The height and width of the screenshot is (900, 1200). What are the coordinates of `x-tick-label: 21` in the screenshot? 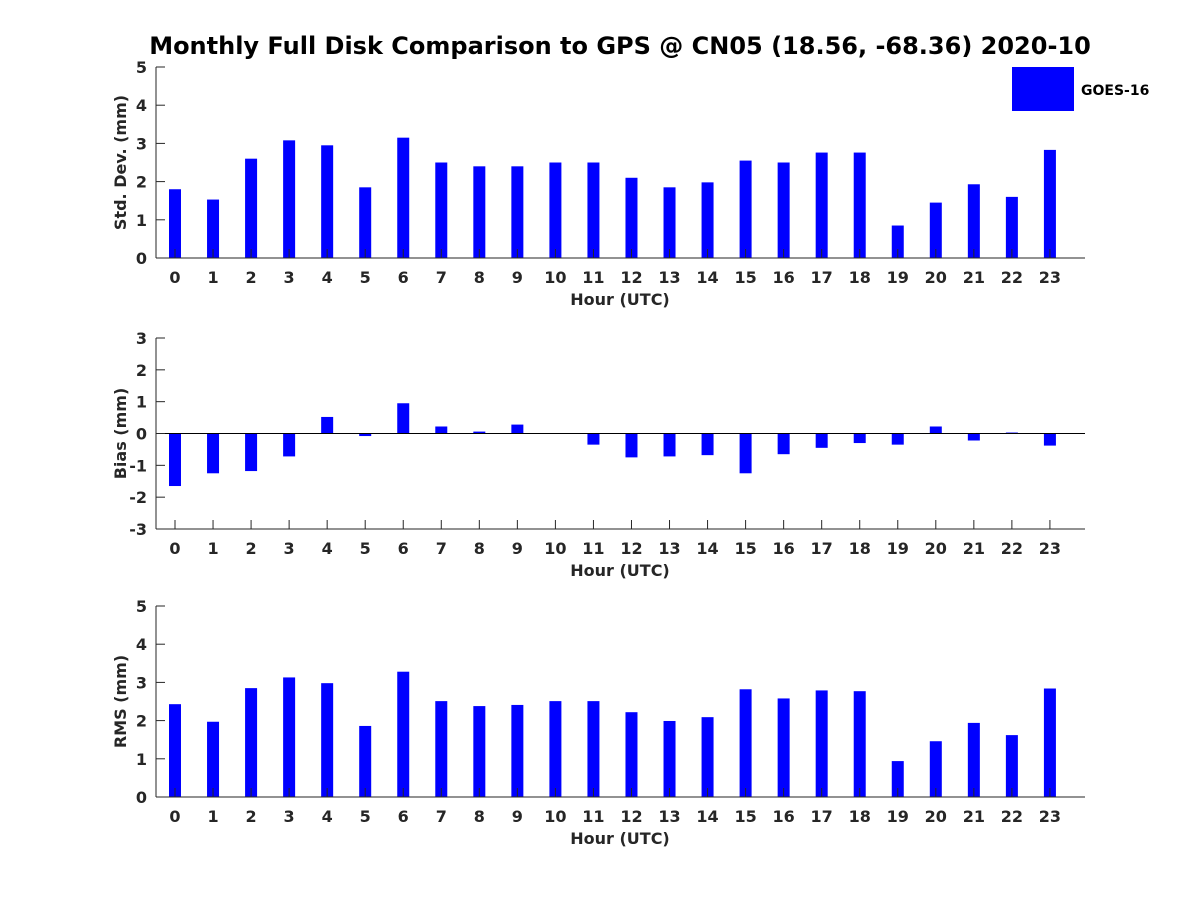 It's located at (974, 816).